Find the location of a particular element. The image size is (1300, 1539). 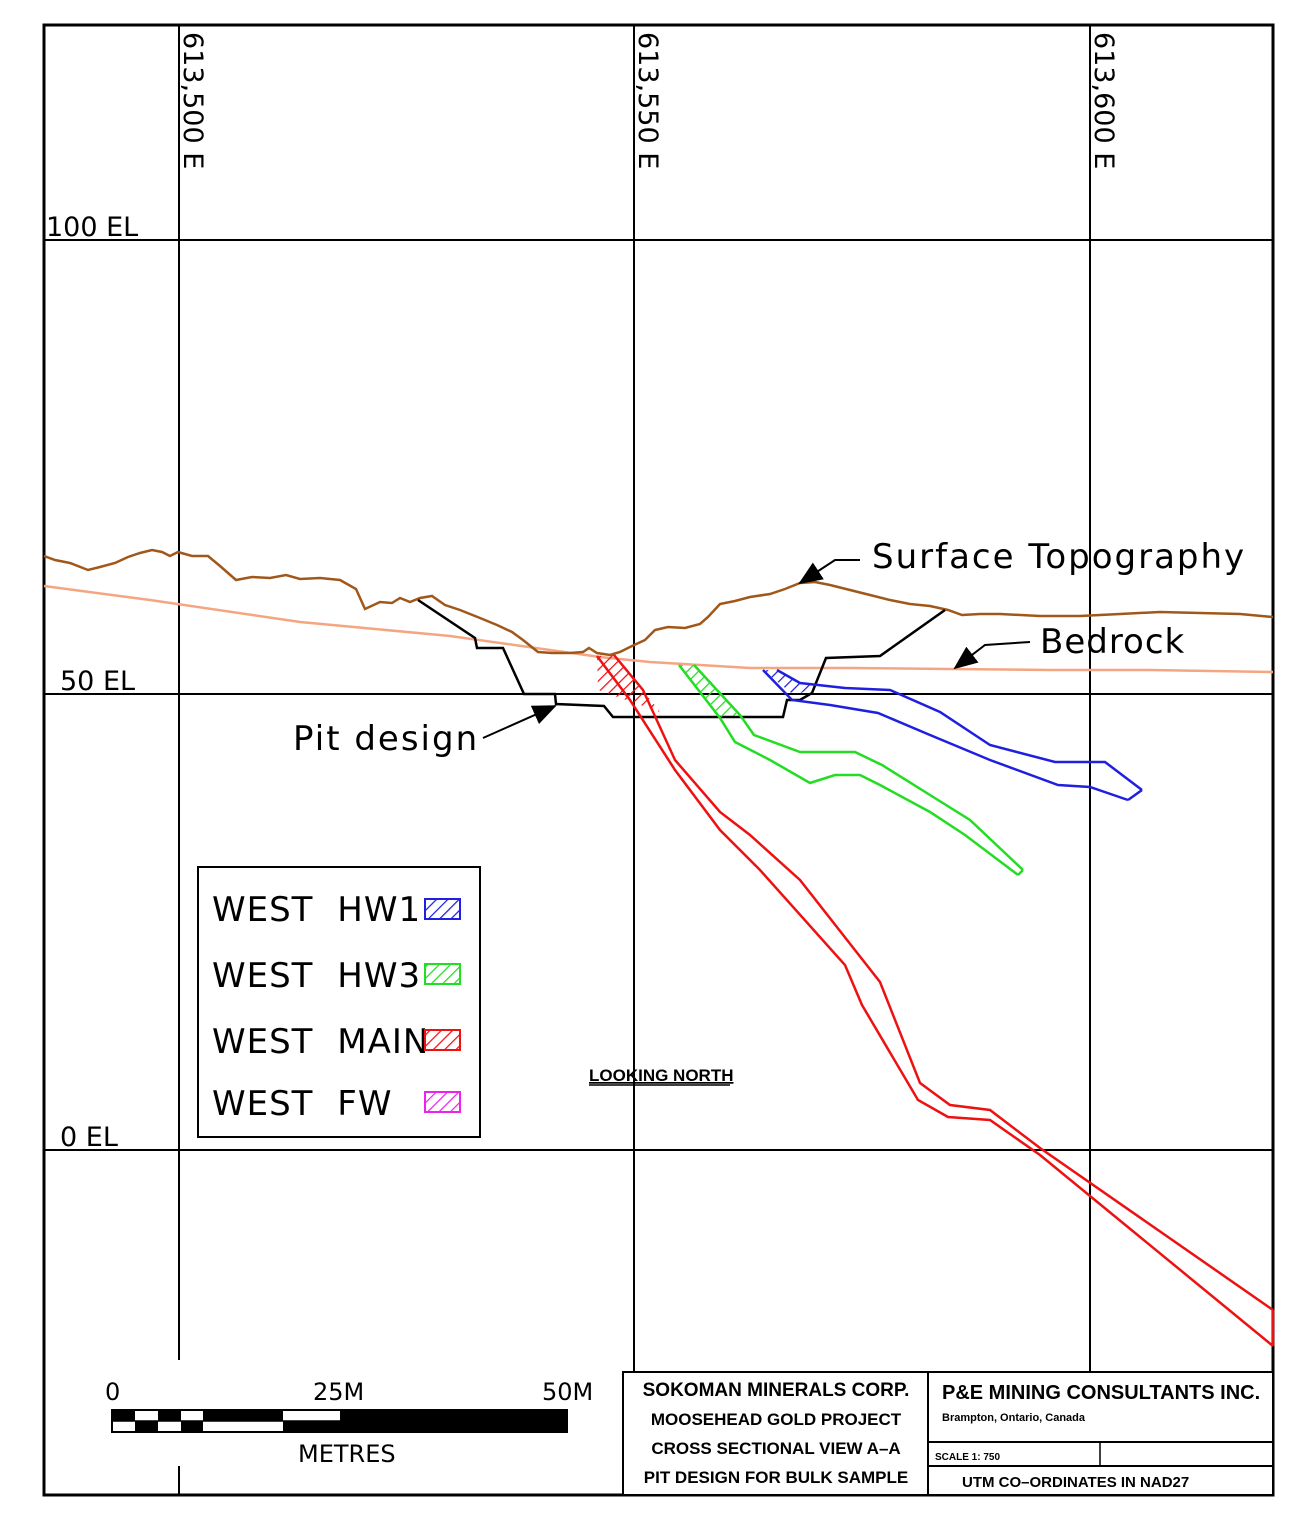

bedrock-line is located at coordinates (658, 629).